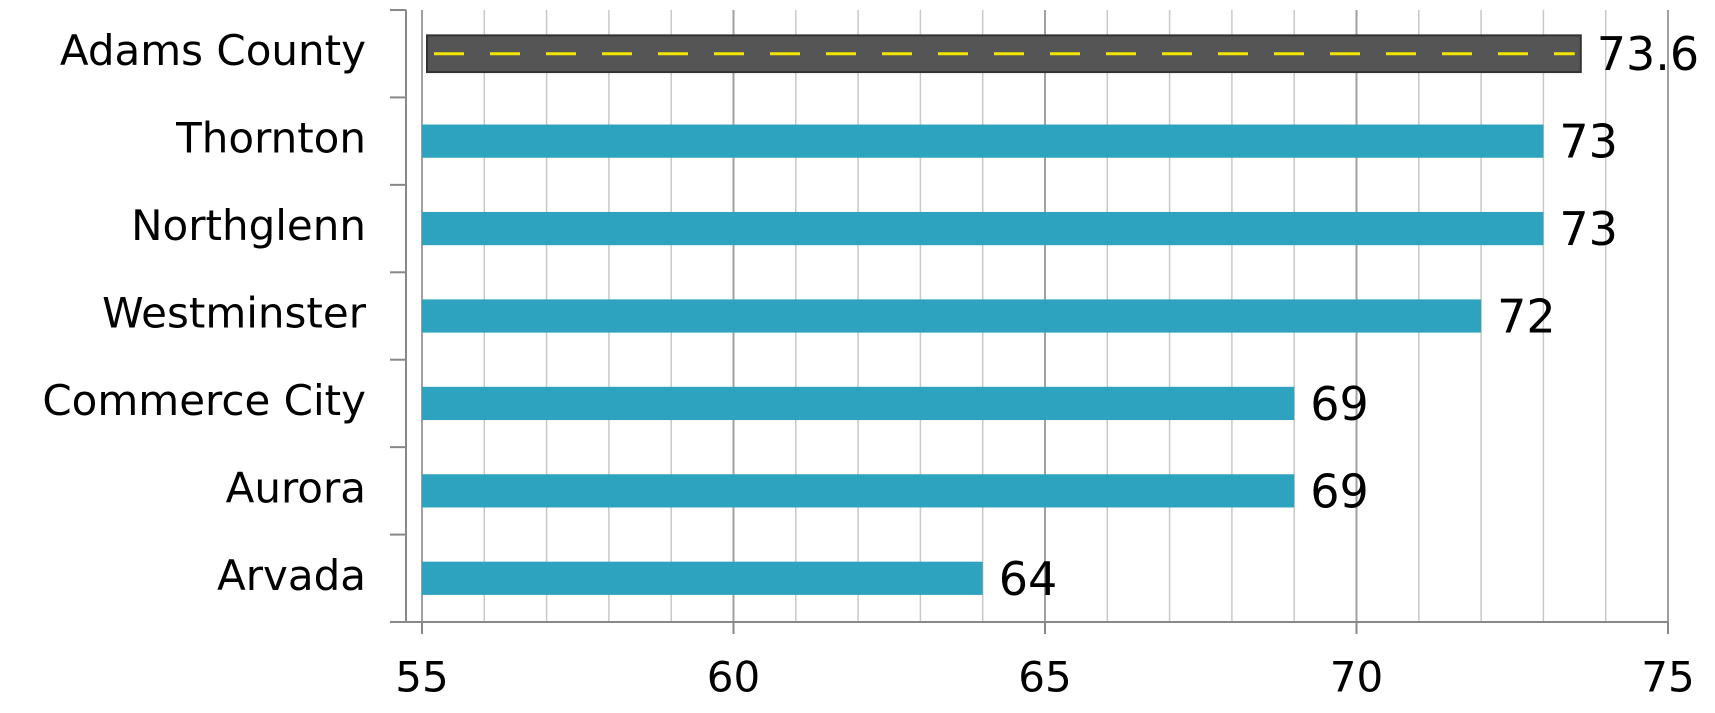  What do you see at coordinates (213, 50) in the screenshot?
I see `y-tick-label: Adams County` at bounding box center [213, 50].